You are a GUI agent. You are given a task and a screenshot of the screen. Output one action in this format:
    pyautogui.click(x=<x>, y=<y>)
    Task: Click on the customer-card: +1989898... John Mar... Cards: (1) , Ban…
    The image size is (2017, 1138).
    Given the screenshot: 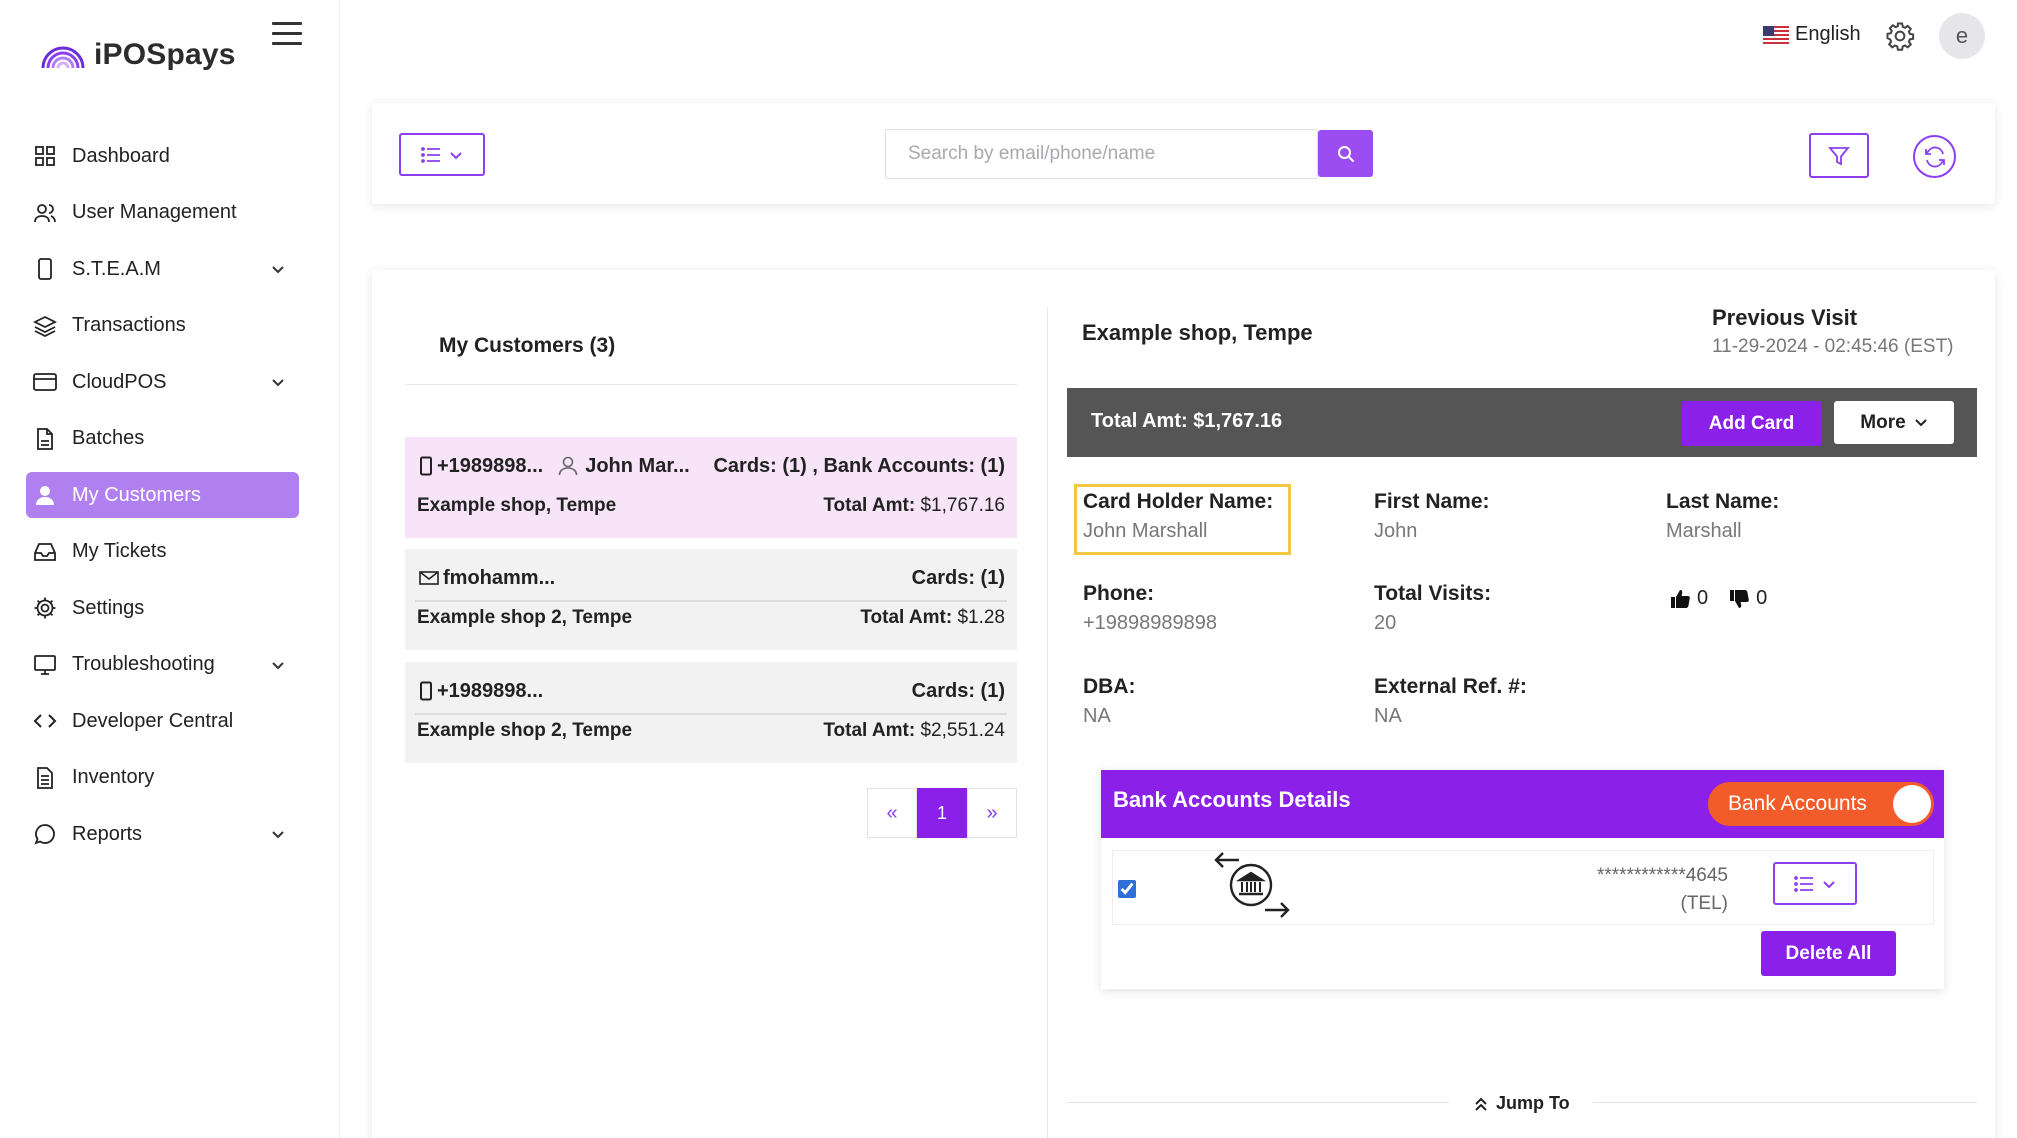 What is the action you would take?
    pyautogui.click(x=711, y=487)
    